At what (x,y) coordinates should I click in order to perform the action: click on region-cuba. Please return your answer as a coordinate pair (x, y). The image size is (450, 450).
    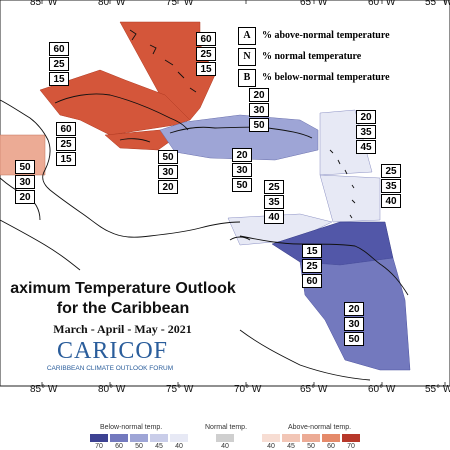
    Looking at the image, I should click on (115, 102).